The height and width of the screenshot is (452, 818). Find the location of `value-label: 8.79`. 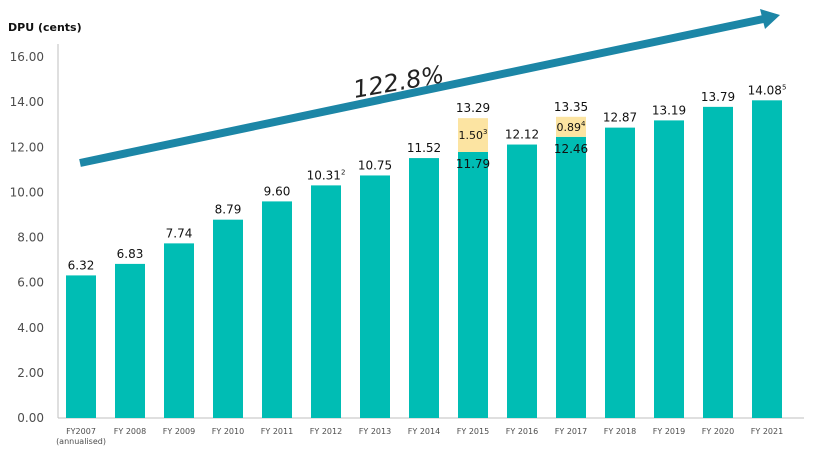

value-label: 8.79 is located at coordinates (228, 210).